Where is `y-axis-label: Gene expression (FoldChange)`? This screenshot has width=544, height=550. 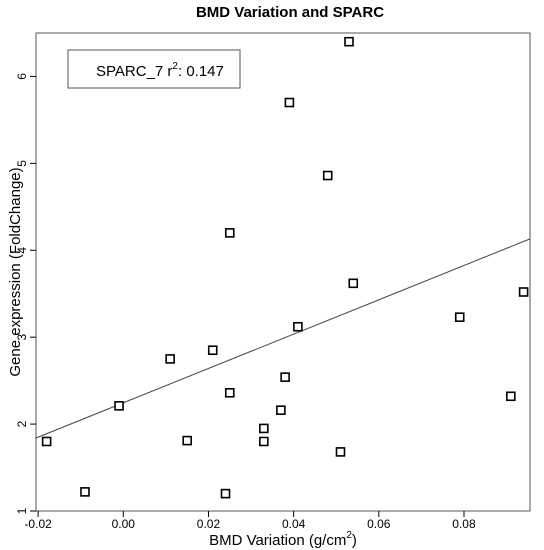
y-axis-label: Gene expression (FoldChange) is located at coordinates (15, 271).